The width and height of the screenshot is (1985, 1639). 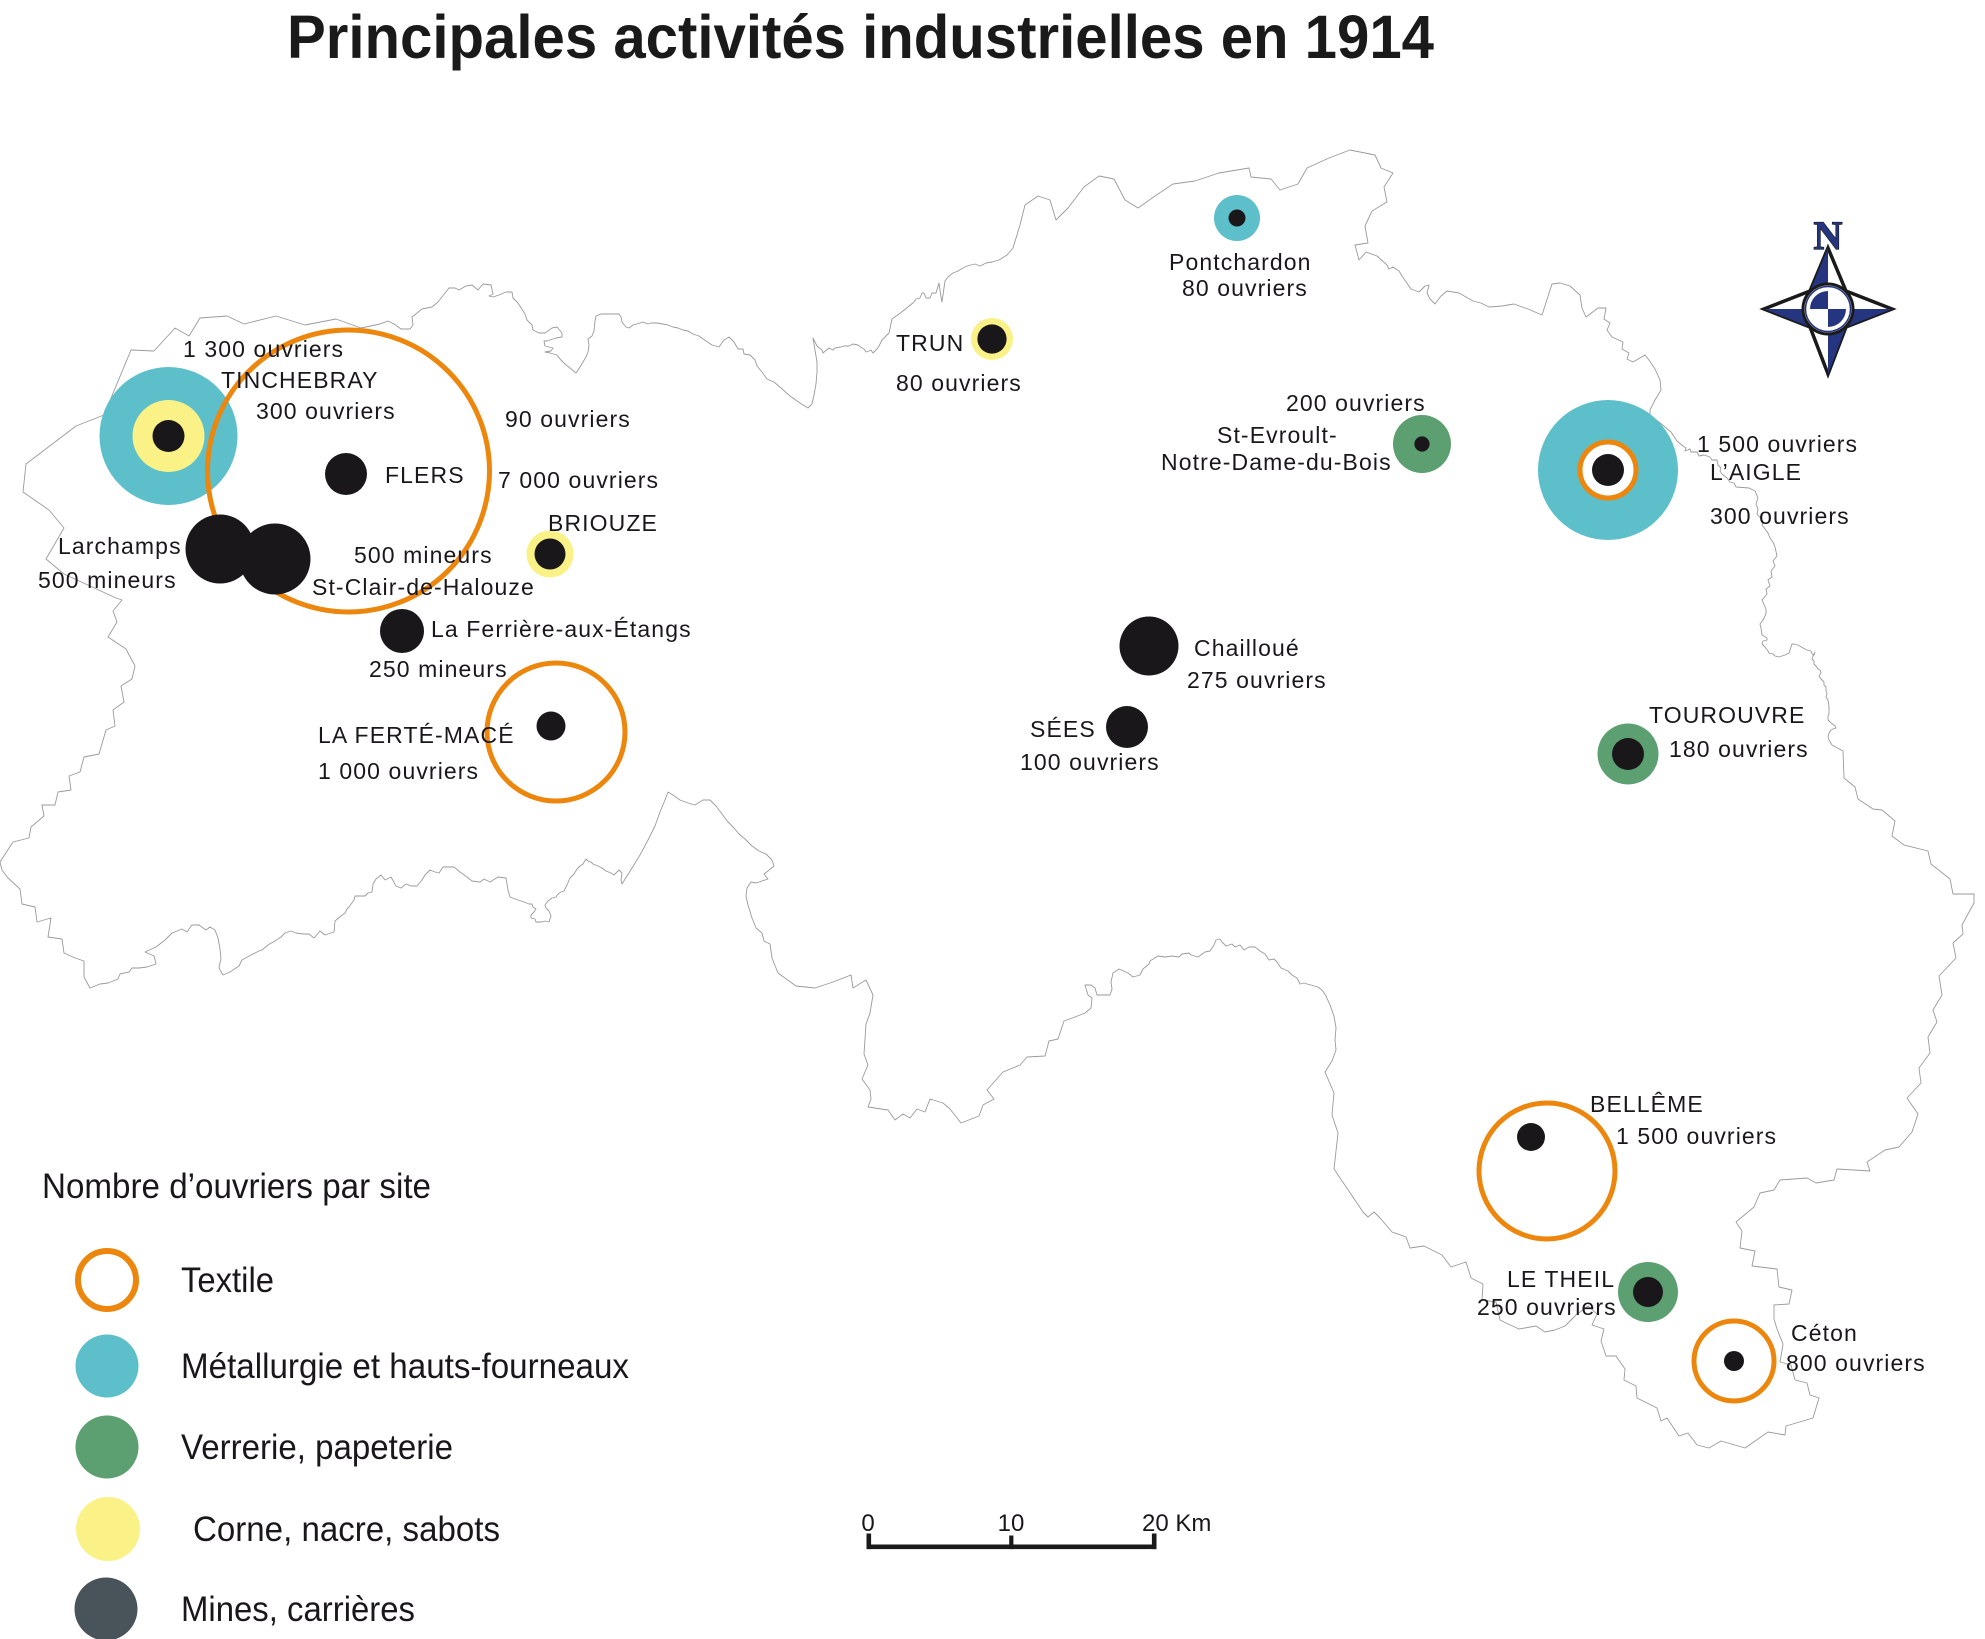 I want to click on svg-text: Notre-Dame-du-Bois, so click(x=1276, y=462).